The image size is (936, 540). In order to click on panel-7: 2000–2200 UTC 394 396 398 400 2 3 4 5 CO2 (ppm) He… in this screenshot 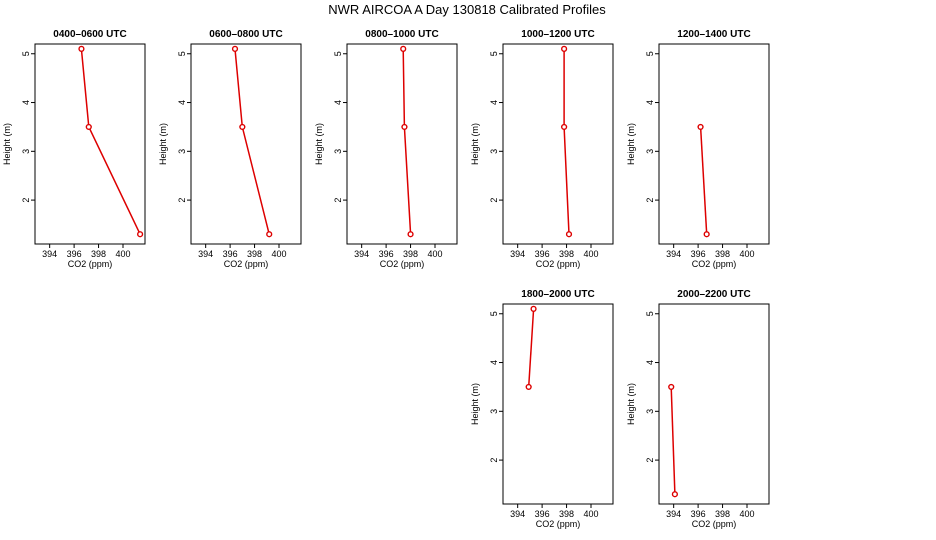, I will do `click(698, 409)`.